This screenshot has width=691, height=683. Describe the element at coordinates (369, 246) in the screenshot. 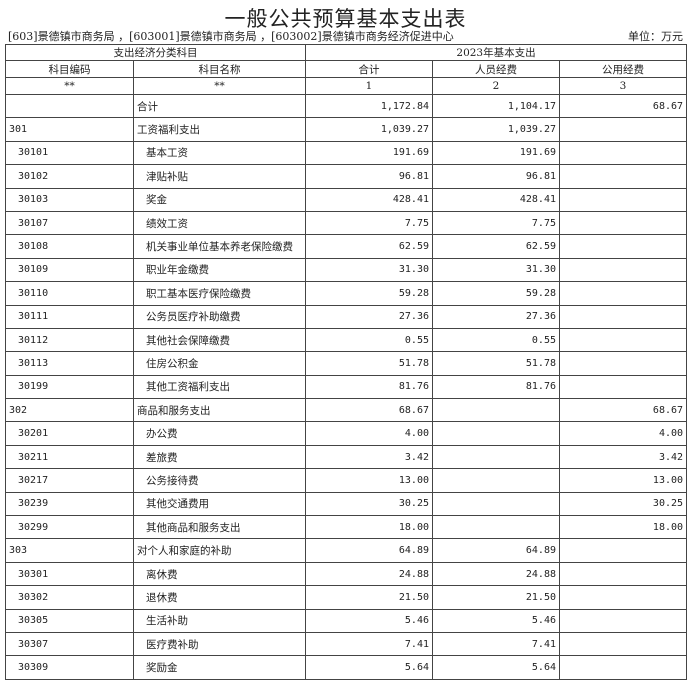

I see `total-cell: 62.59` at that location.